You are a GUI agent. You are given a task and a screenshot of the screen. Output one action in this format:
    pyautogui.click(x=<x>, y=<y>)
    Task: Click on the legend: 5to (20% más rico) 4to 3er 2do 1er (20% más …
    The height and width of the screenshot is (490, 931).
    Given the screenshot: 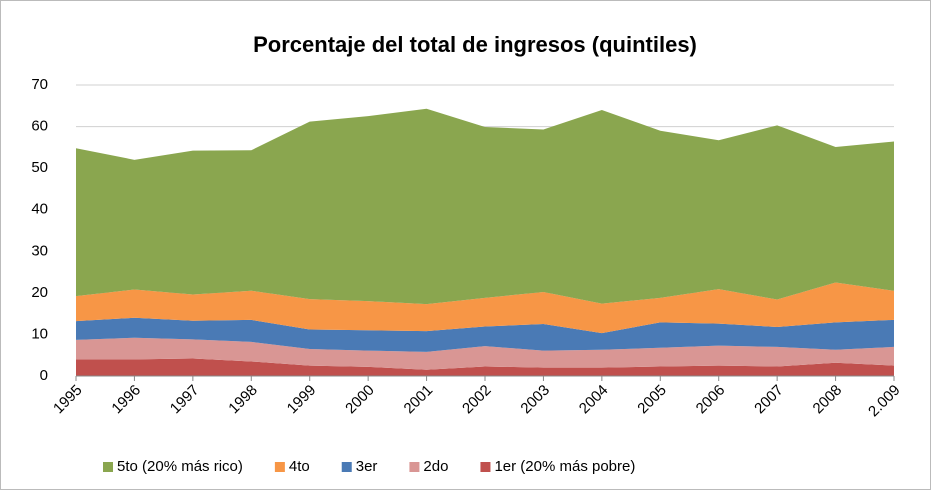 What is the action you would take?
    pyautogui.click(x=369, y=466)
    